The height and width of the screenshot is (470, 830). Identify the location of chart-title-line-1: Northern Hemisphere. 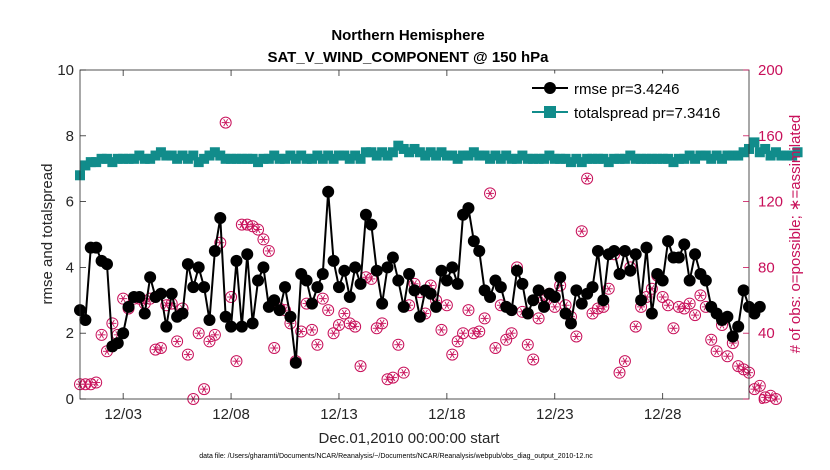
(407, 35).